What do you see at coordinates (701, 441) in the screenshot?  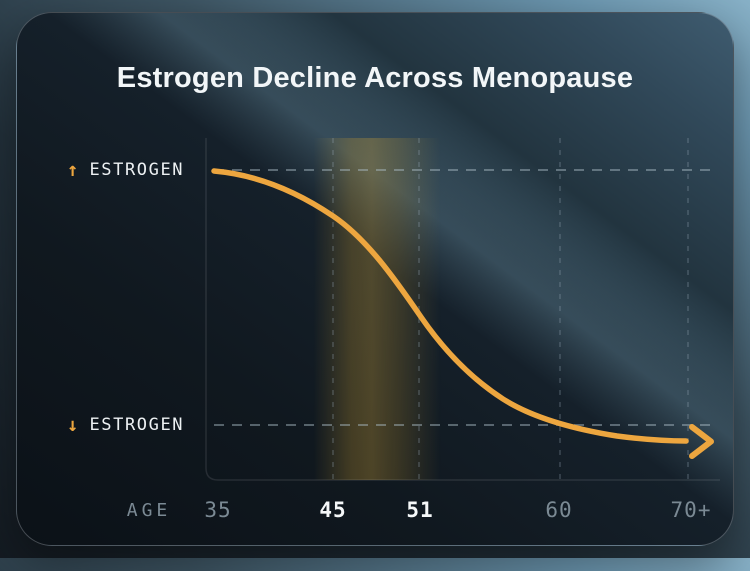 I see `curve-arrowhead-icon` at bounding box center [701, 441].